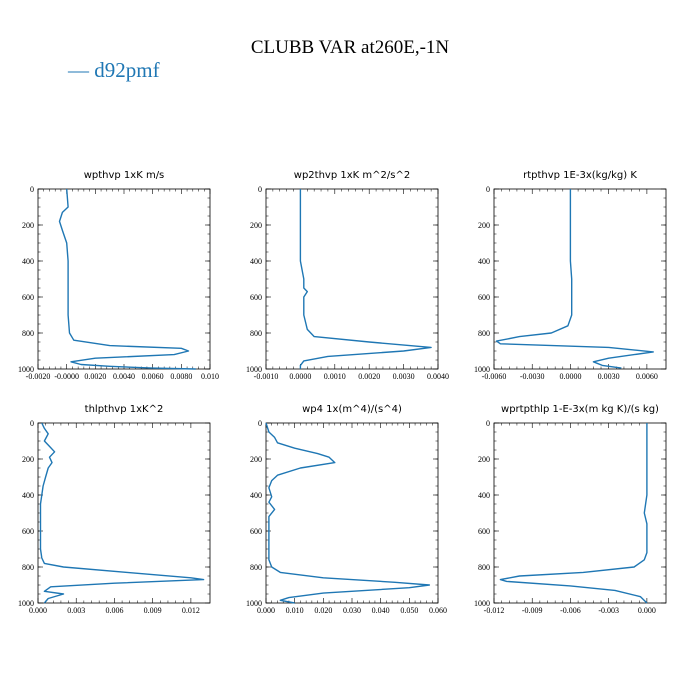  What do you see at coordinates (114, 70) in the screenshot?
I see `legend-entry: — d92pmf` at bounding box center [114, 70].